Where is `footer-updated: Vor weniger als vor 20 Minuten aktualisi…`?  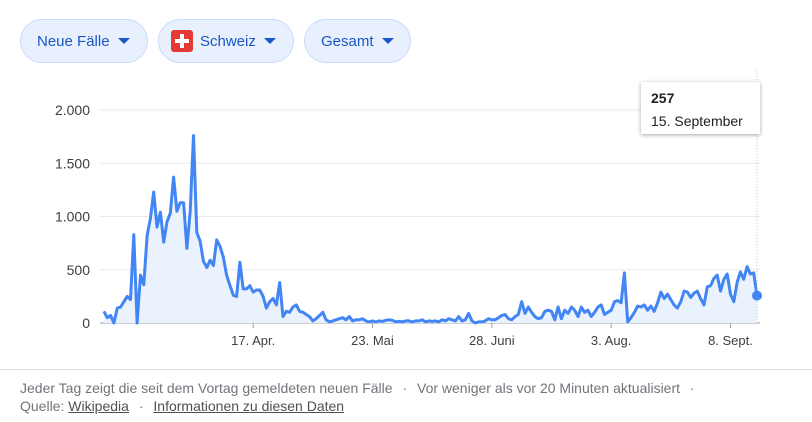
footer-updated: Vor weniger als vor 20 Minuten aktualisi… is located at coordinates (549, 388).